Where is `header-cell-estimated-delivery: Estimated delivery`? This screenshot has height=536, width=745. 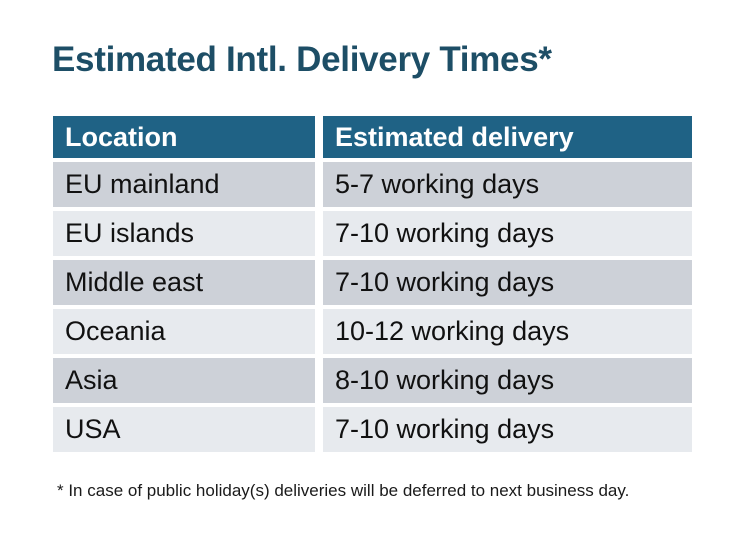 header-cell-estimated-delivery: Estimated delivery is located at coordinates (507, 137).